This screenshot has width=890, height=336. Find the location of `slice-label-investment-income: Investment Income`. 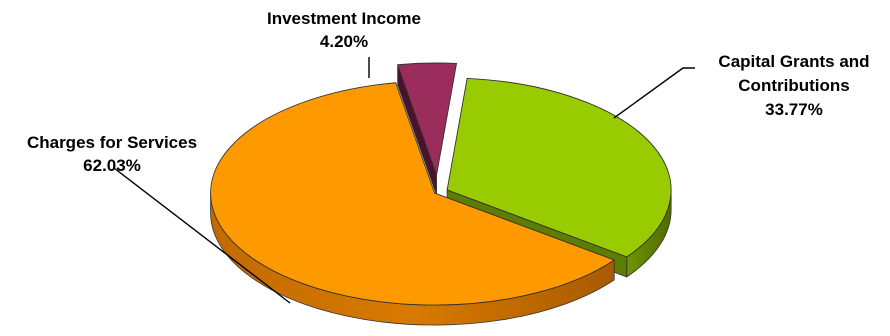

slice-label-investment-income: Investment Income is located at coordinates (344, 18).